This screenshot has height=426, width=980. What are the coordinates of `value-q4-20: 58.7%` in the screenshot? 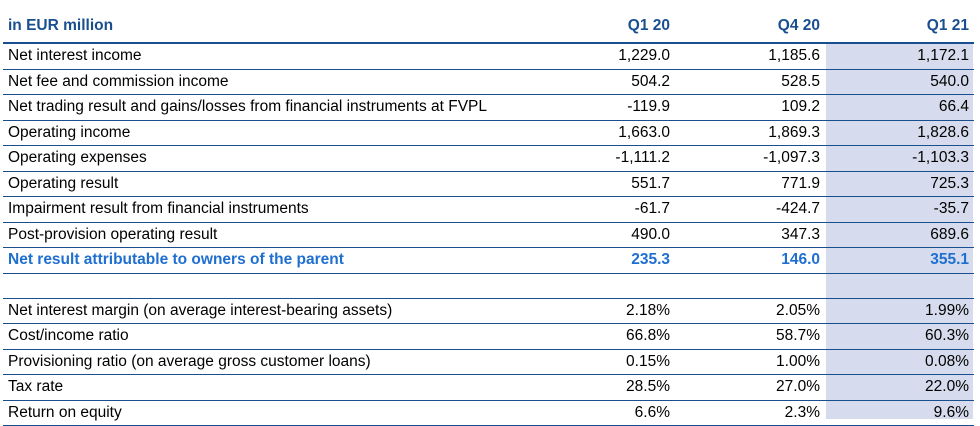 It's located at (750, 336).